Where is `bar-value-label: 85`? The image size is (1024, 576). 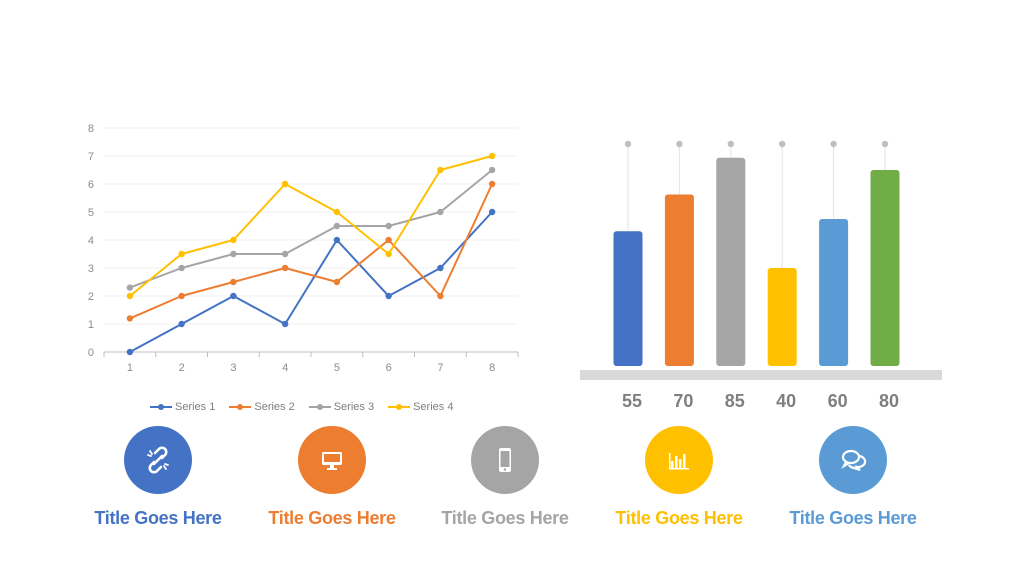 bar-value-label: 85 is located at coordinates (735, 401).